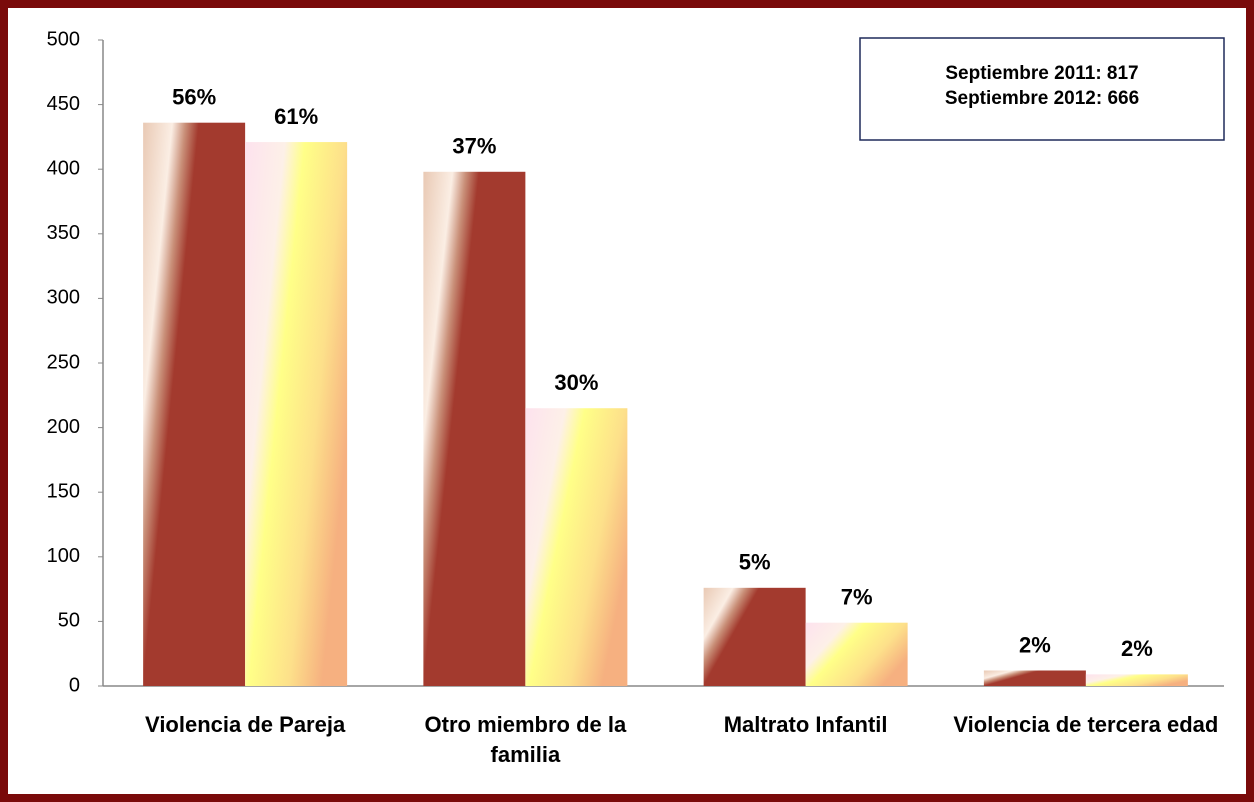  I want to click on y-tick-label: 0, so click(74, 685).